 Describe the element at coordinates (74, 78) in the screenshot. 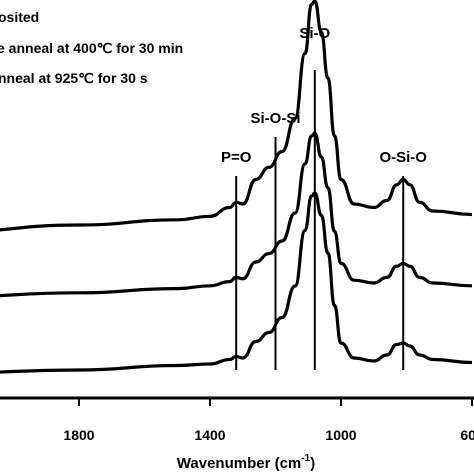

I see `legend-entry: nneal at 925℃ for 30 s` at that location.